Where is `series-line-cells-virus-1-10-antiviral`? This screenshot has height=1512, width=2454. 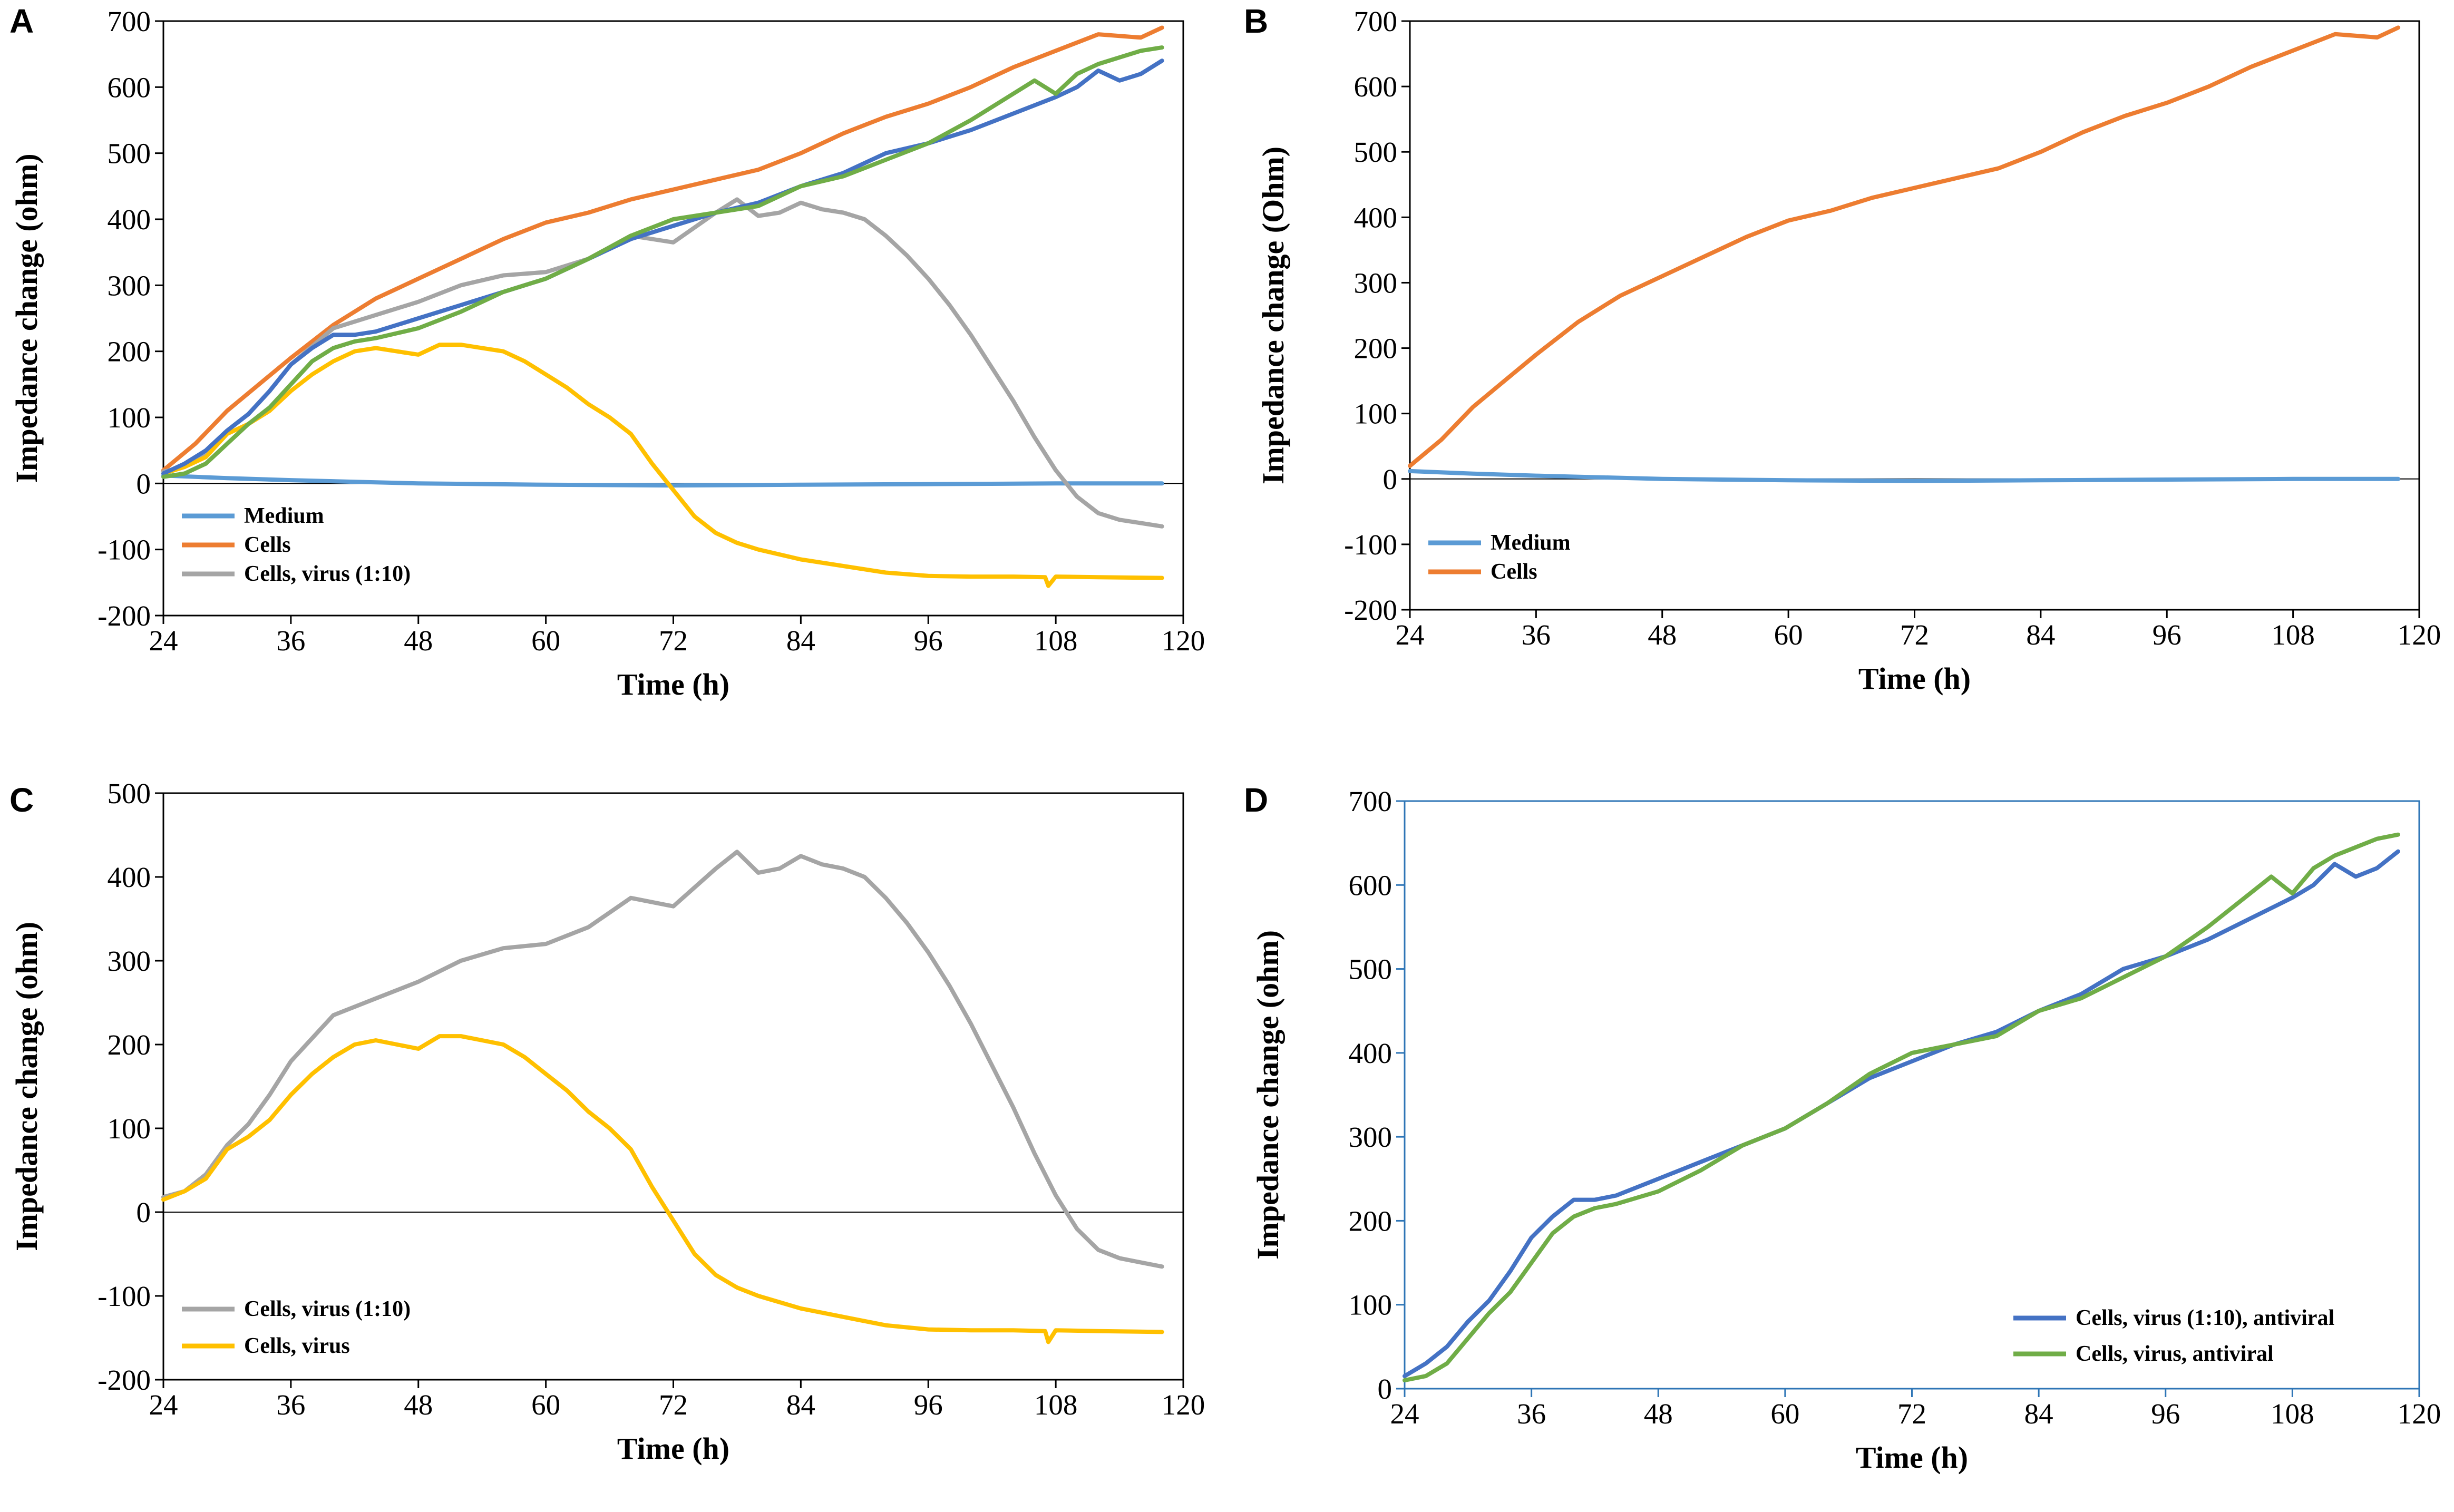
series-line-cells-virus-1-10-antiviral is located at coordinates (1901, 1114).